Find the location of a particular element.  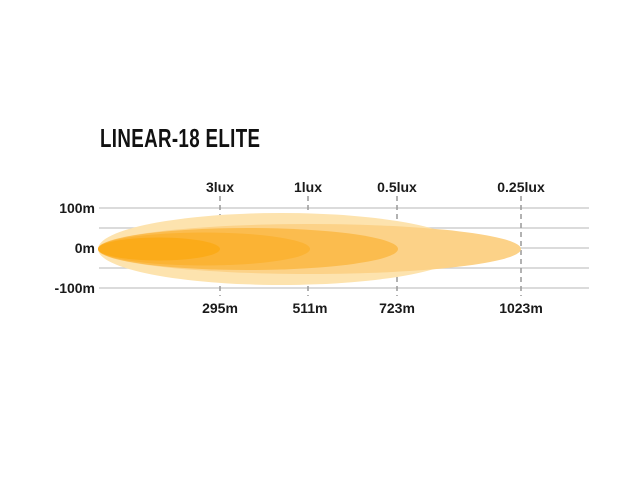

distance-label-295m: 295m is located at coordinates (220, 308).